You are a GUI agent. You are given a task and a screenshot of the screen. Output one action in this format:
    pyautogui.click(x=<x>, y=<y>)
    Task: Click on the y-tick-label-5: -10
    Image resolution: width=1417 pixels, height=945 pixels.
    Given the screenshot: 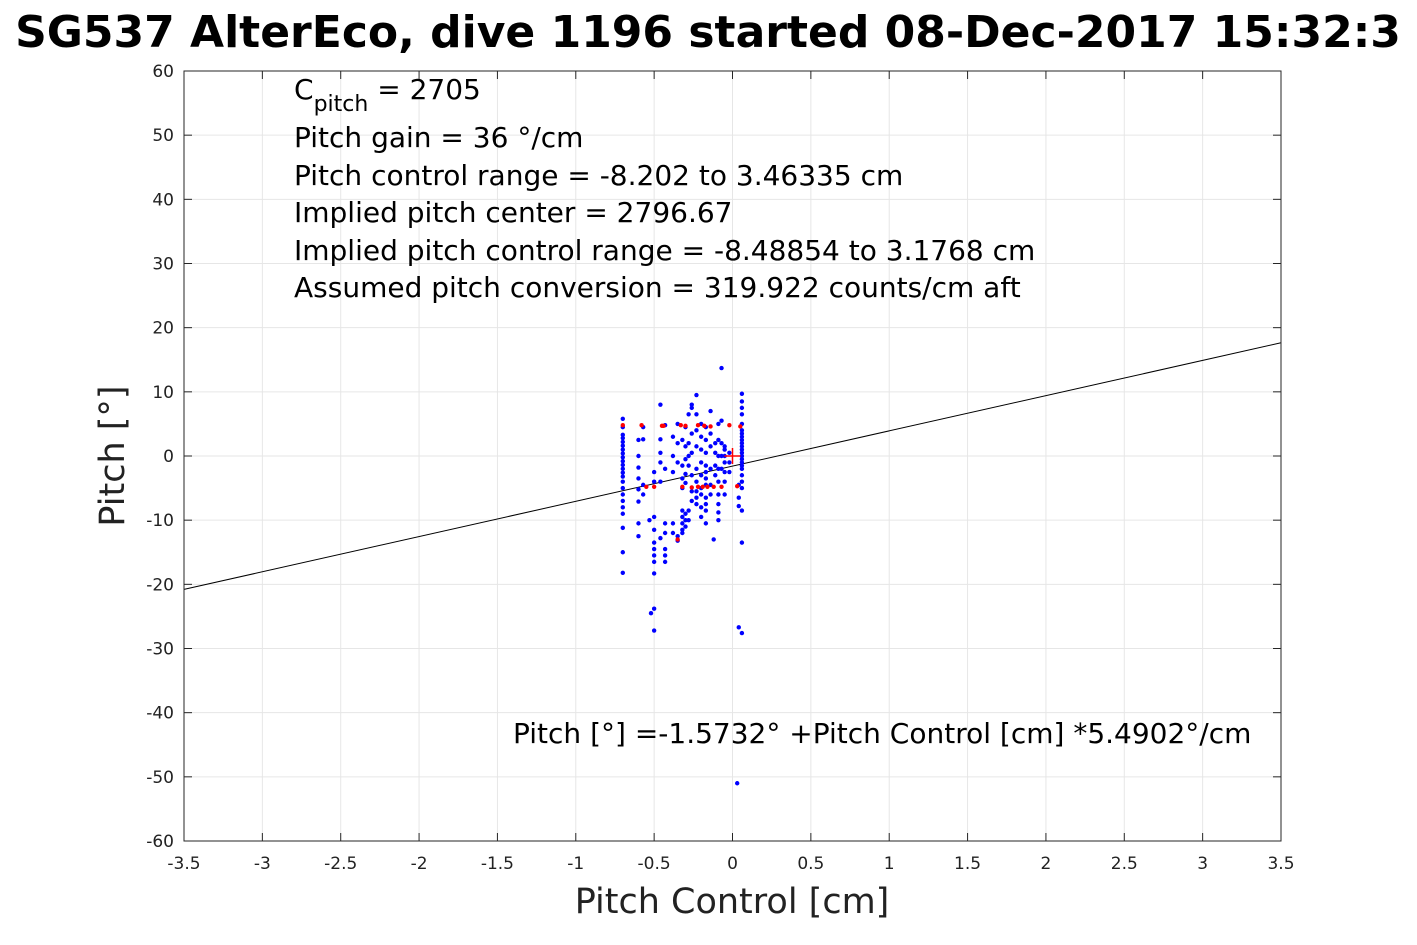 What is the action you would take?
    pyautogui.click(x=160, y=521)
    